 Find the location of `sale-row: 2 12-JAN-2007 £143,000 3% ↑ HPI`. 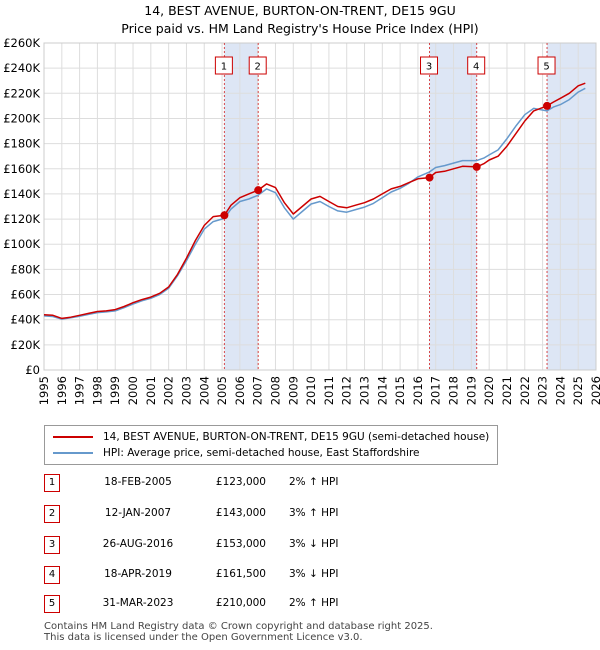

sale-row: 2 12-JAN-2007 £143,000 3% ↑ HPI is located at coordinates (304, 514).